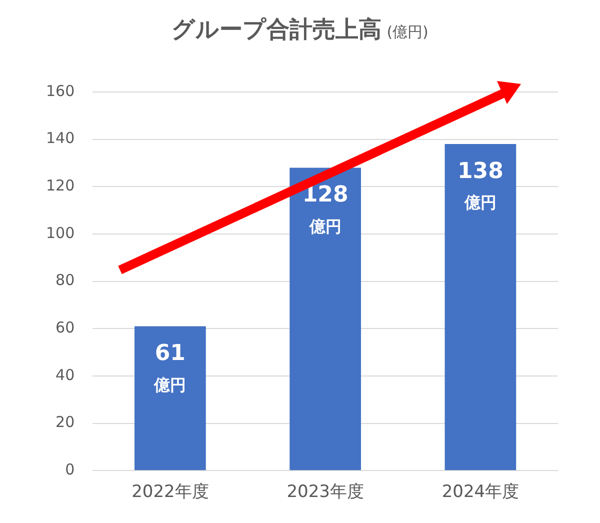  I want to click on y-tick-label: 140, so click(60, 138).